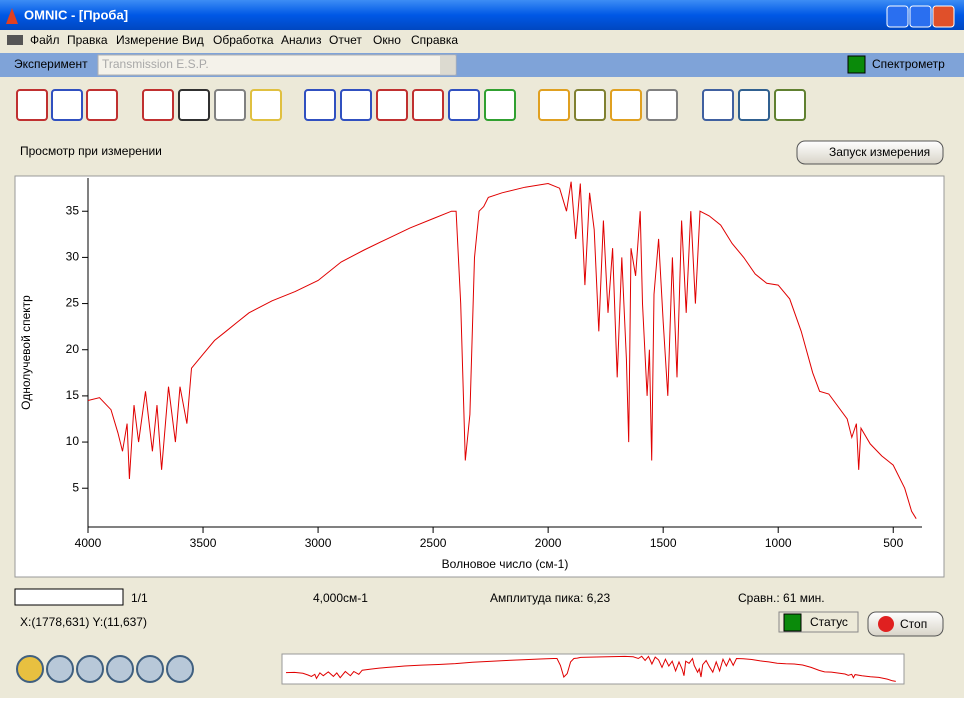  Describe the element at coordinates (51, 64) in the screenshot. I see `experiment-label: Эксперимент` at that location.